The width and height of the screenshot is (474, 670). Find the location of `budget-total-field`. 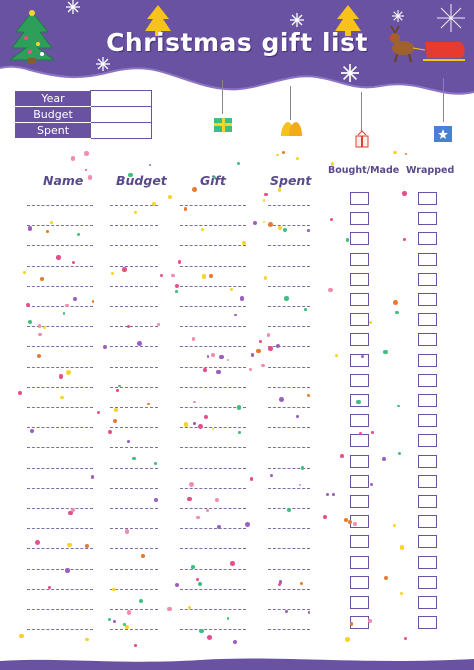

budget-total-field is located at coordinates (121, 114).